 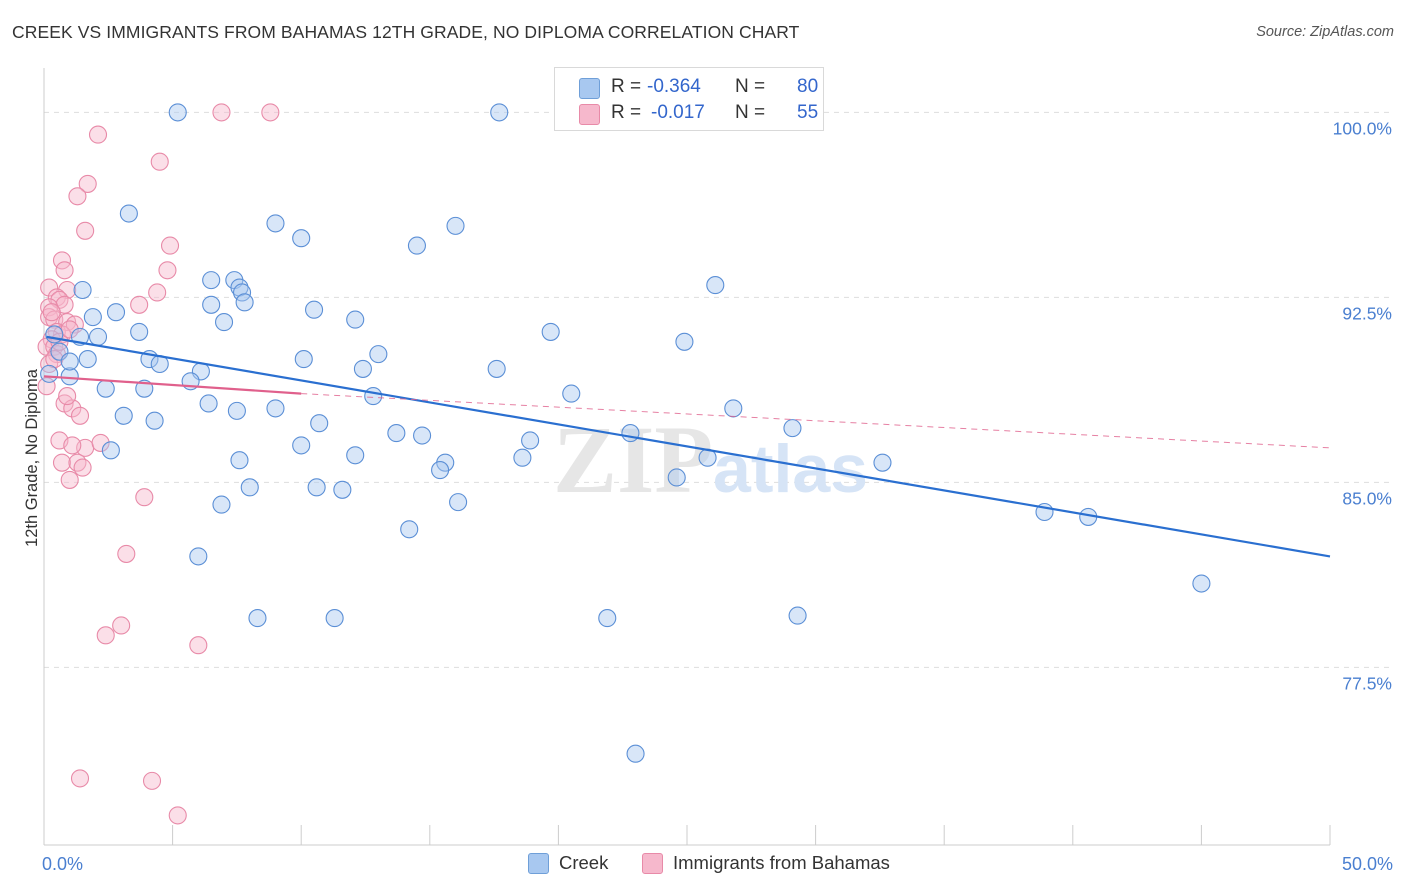 I want to click on n-value: 80, so click(x=808, y=86).